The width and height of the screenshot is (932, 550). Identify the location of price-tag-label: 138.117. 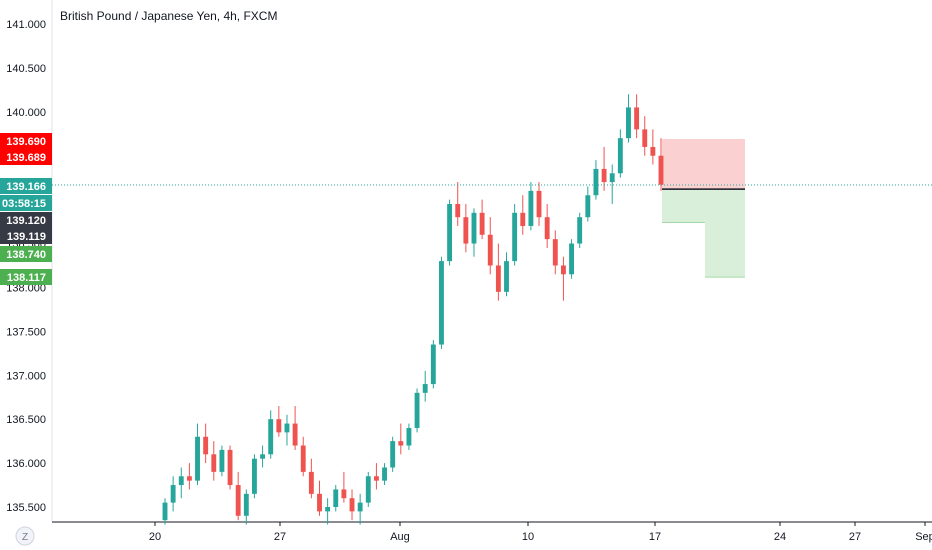
(26, 278).